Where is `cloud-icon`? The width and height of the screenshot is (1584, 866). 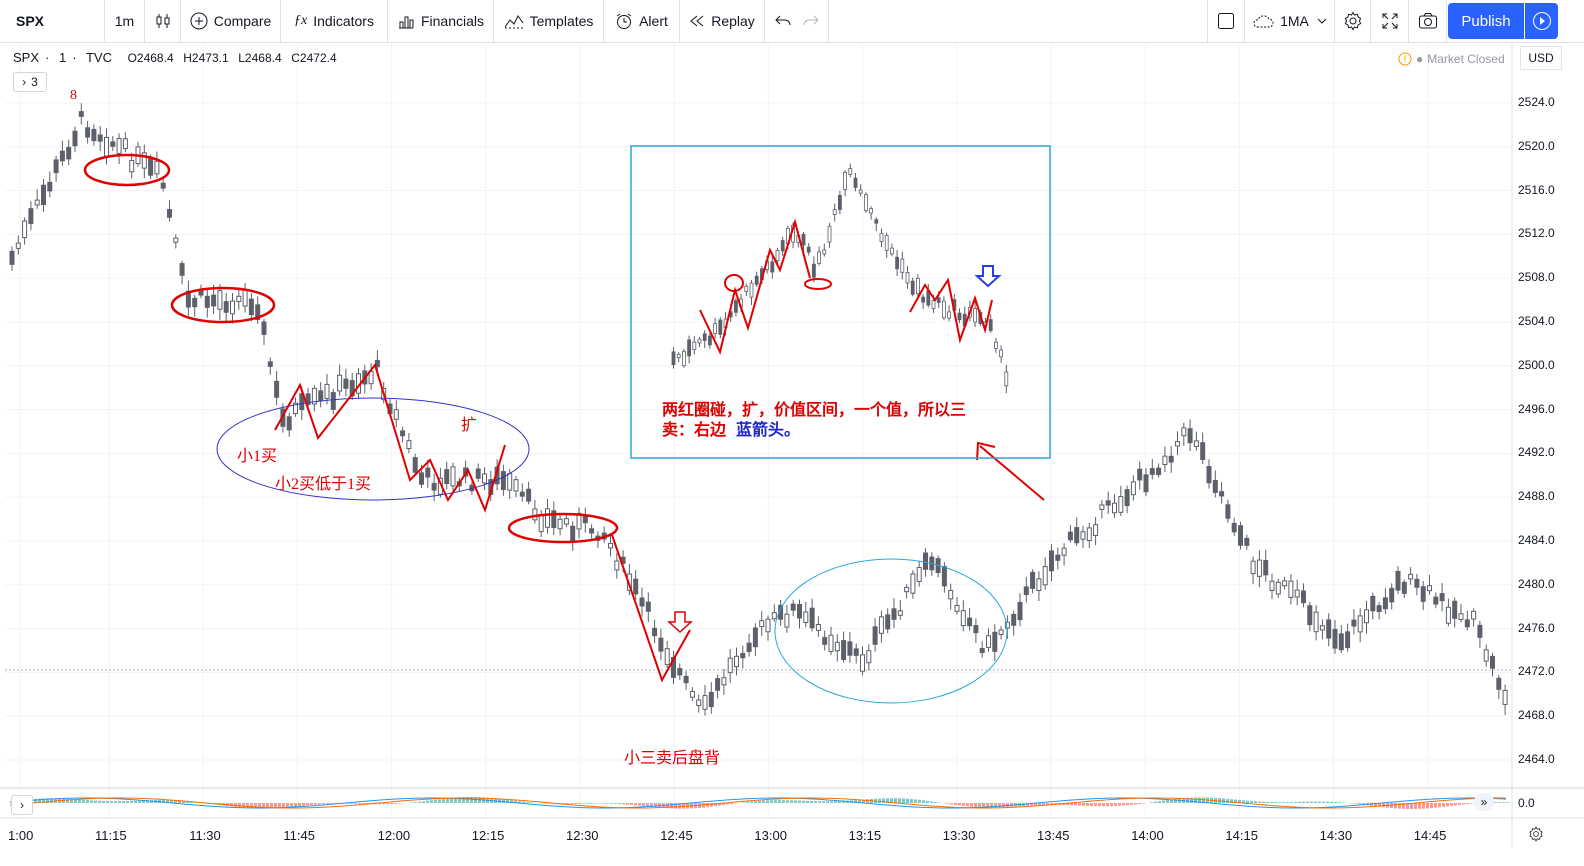 cloud-icon is located at coordinates (1263, 21).